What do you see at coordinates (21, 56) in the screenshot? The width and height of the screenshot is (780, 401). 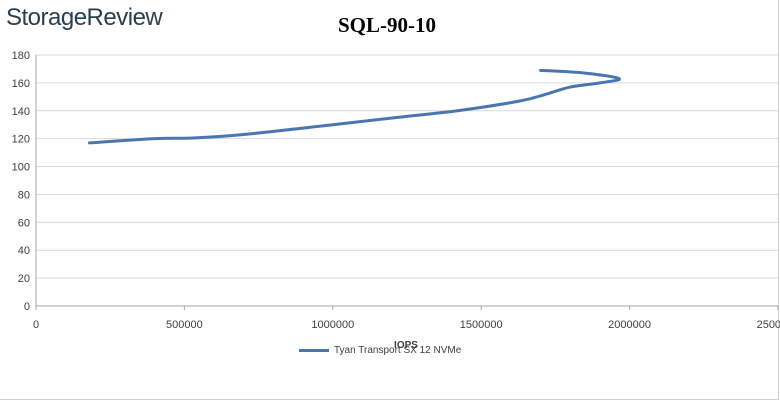 I see `y-tick-label: 180` at bounding box center [21, 56].